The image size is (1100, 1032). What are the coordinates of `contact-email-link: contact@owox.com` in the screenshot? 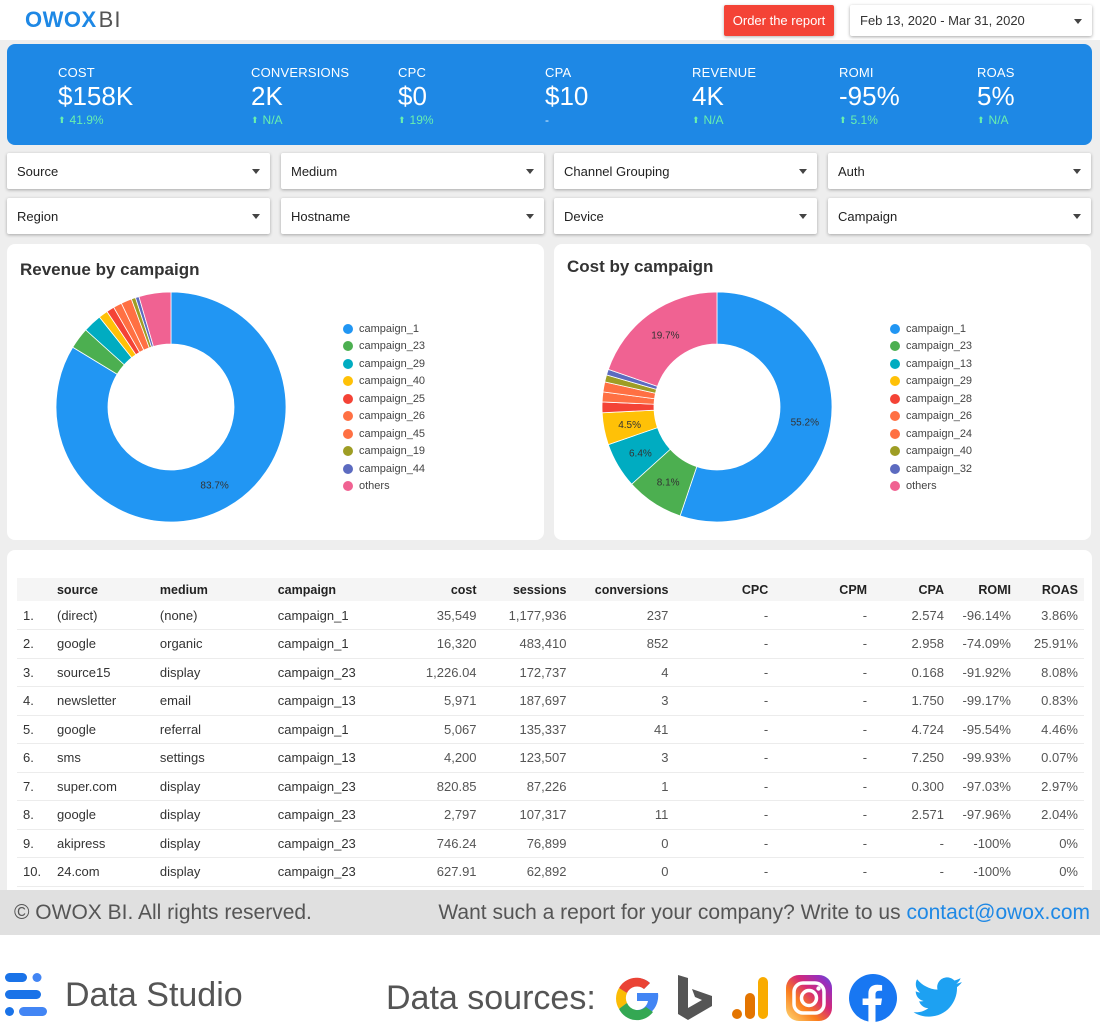 It's located at (998, 912).